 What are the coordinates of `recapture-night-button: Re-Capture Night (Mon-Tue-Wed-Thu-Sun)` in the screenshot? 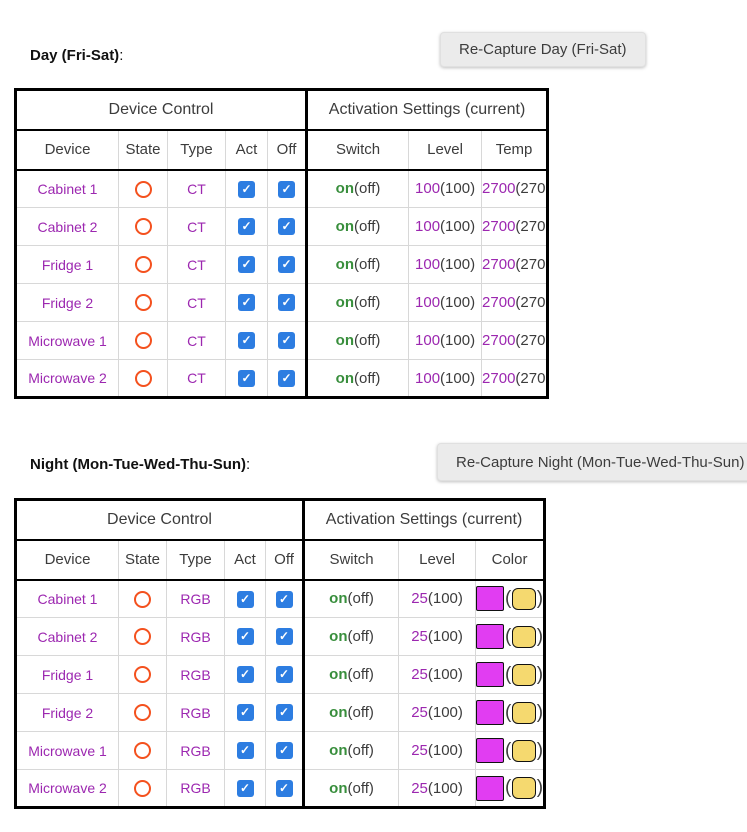 It's located at (592, 462).